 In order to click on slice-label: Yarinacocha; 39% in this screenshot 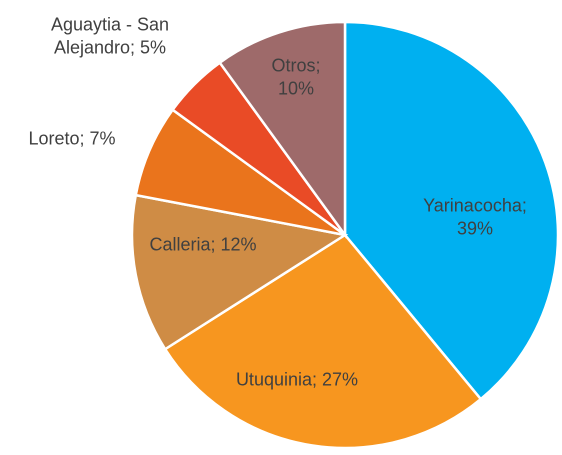, I will do `click(475, 218)`.